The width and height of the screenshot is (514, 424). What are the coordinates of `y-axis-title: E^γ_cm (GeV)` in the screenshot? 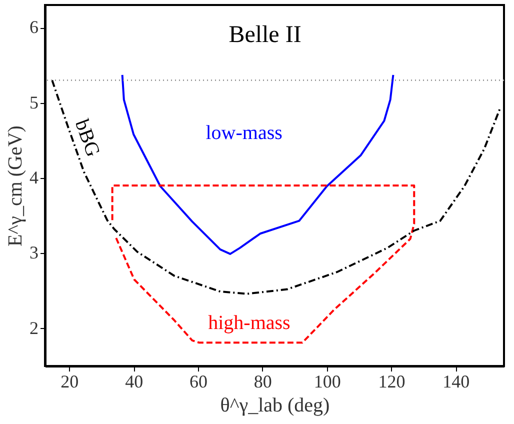 It's located at (15, 186).